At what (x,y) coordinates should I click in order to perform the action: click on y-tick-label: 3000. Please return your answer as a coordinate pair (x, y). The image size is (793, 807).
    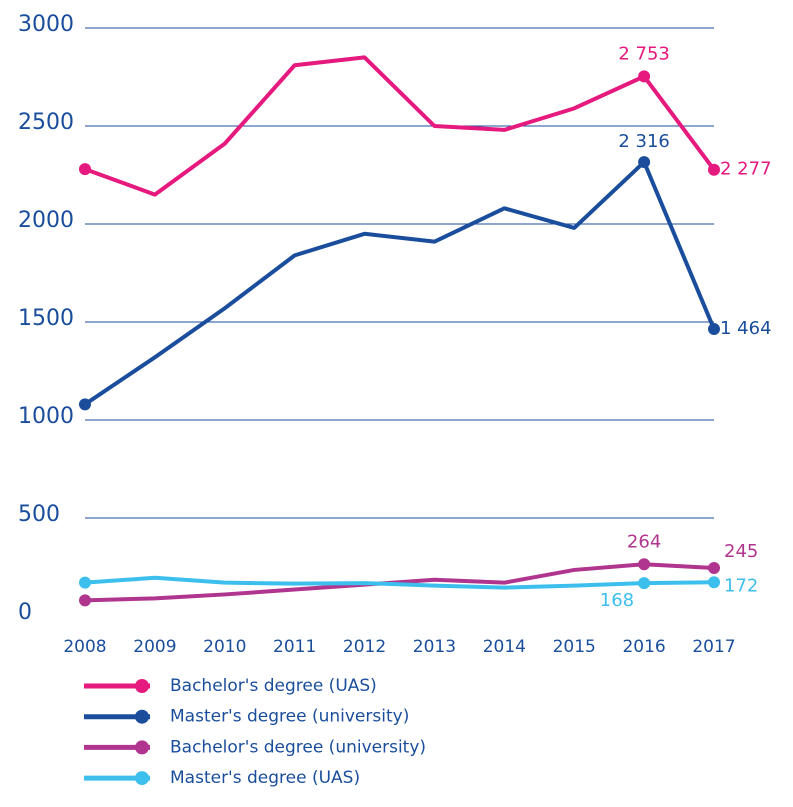
    Looking at the image, I should click on (46, 24).